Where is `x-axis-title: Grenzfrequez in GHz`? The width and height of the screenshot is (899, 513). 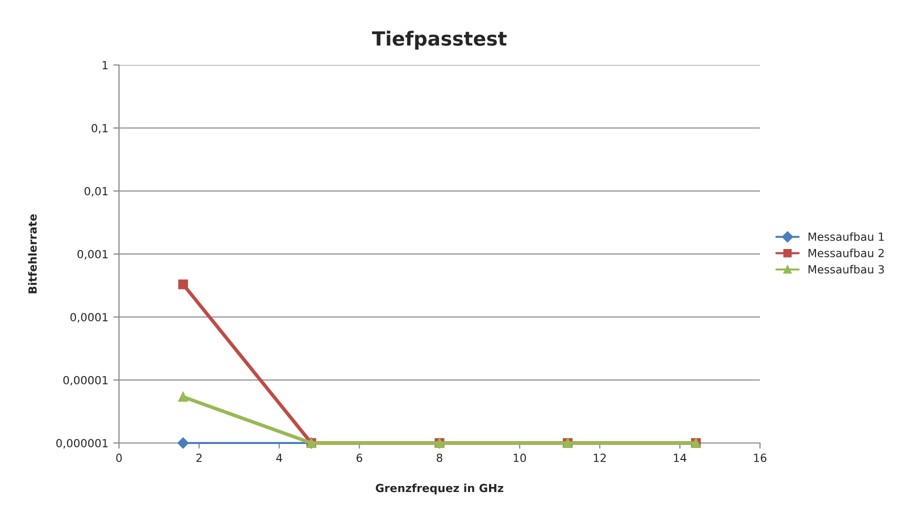
x-axis-title: Grenzfrequez in GHz is located at coordinates (440, 489).